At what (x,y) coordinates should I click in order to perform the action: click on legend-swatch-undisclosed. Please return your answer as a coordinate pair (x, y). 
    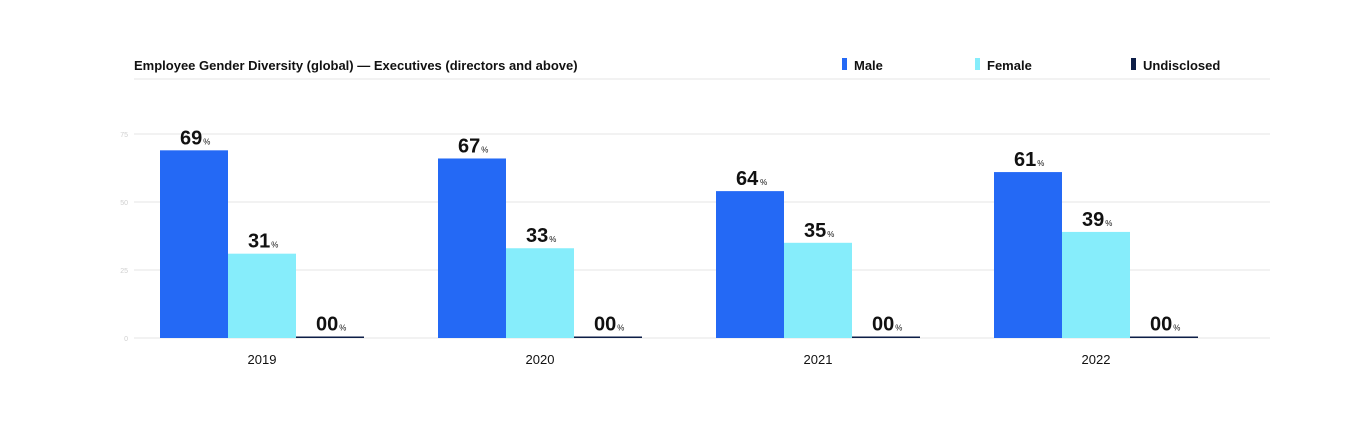
    Looking at the image, I should click on (1133, 64).